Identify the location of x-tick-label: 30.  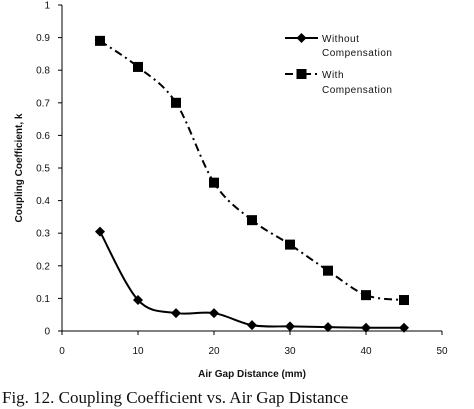
(290, 351).